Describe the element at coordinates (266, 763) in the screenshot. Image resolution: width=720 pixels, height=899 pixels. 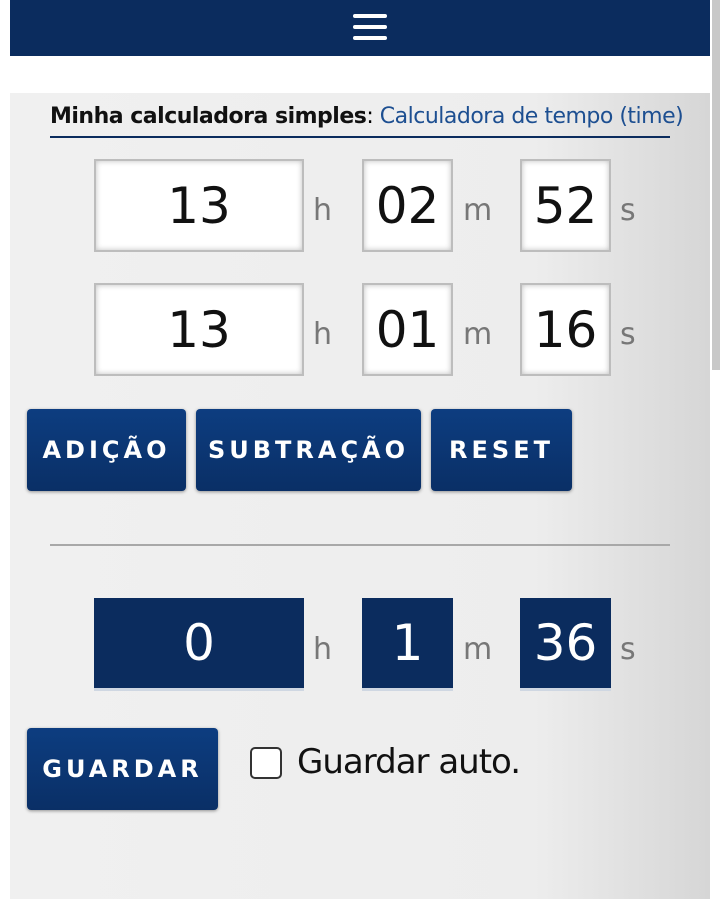
I see `auto-save-checkbox` at that location.